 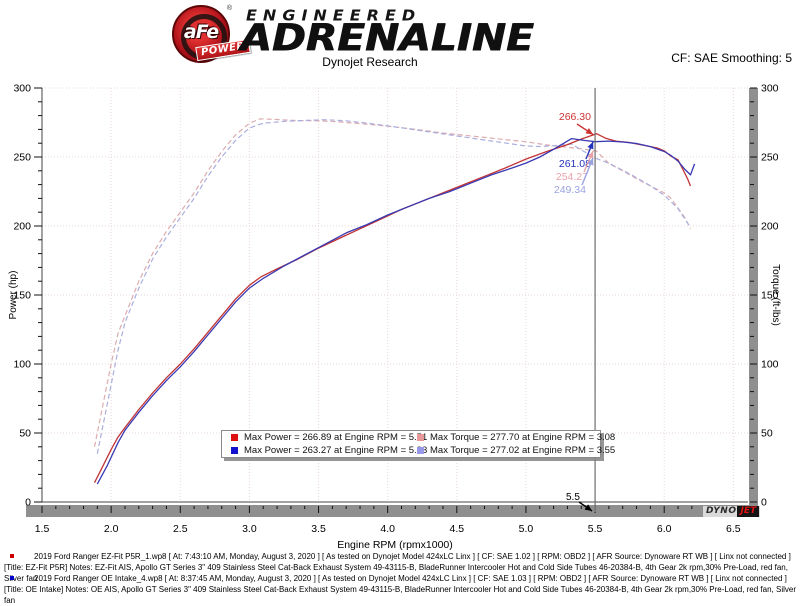 I want to click on afe-power-logo-icon: aFe ® POWER, so click(x=211, y=34).